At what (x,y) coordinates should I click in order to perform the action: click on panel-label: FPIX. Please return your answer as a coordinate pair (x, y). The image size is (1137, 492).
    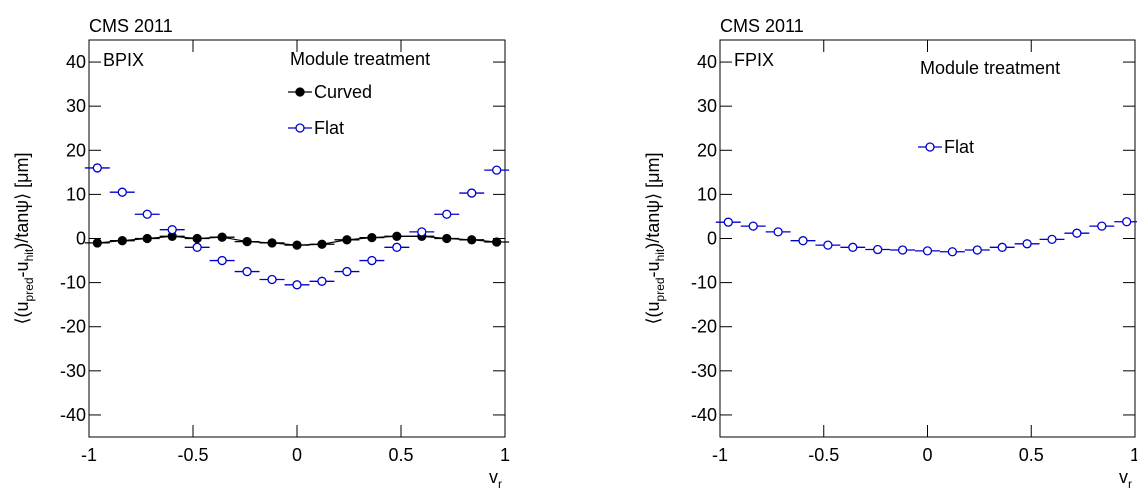
    Looking at the image, I should click on (754, 60).